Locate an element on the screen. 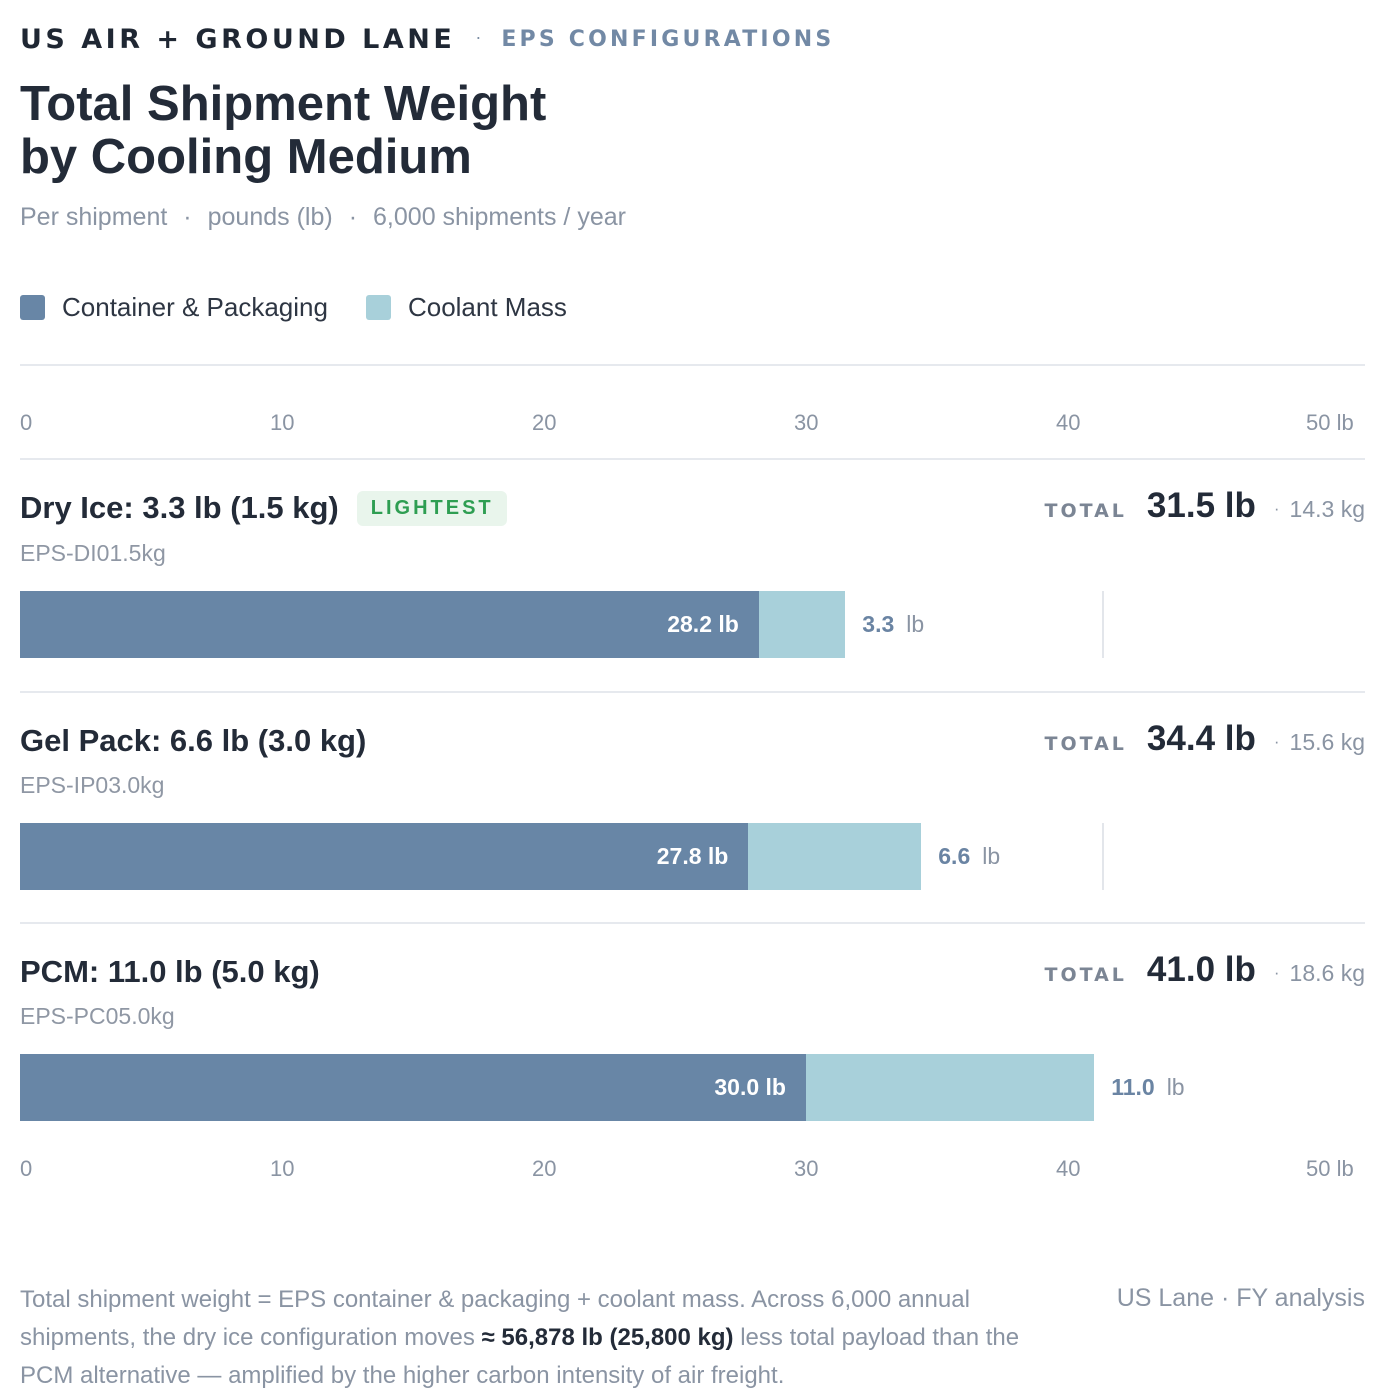 The height and width of the screenshot is (1398, 1389). legend-swatch-packaging is located at coordinates (32, 307).